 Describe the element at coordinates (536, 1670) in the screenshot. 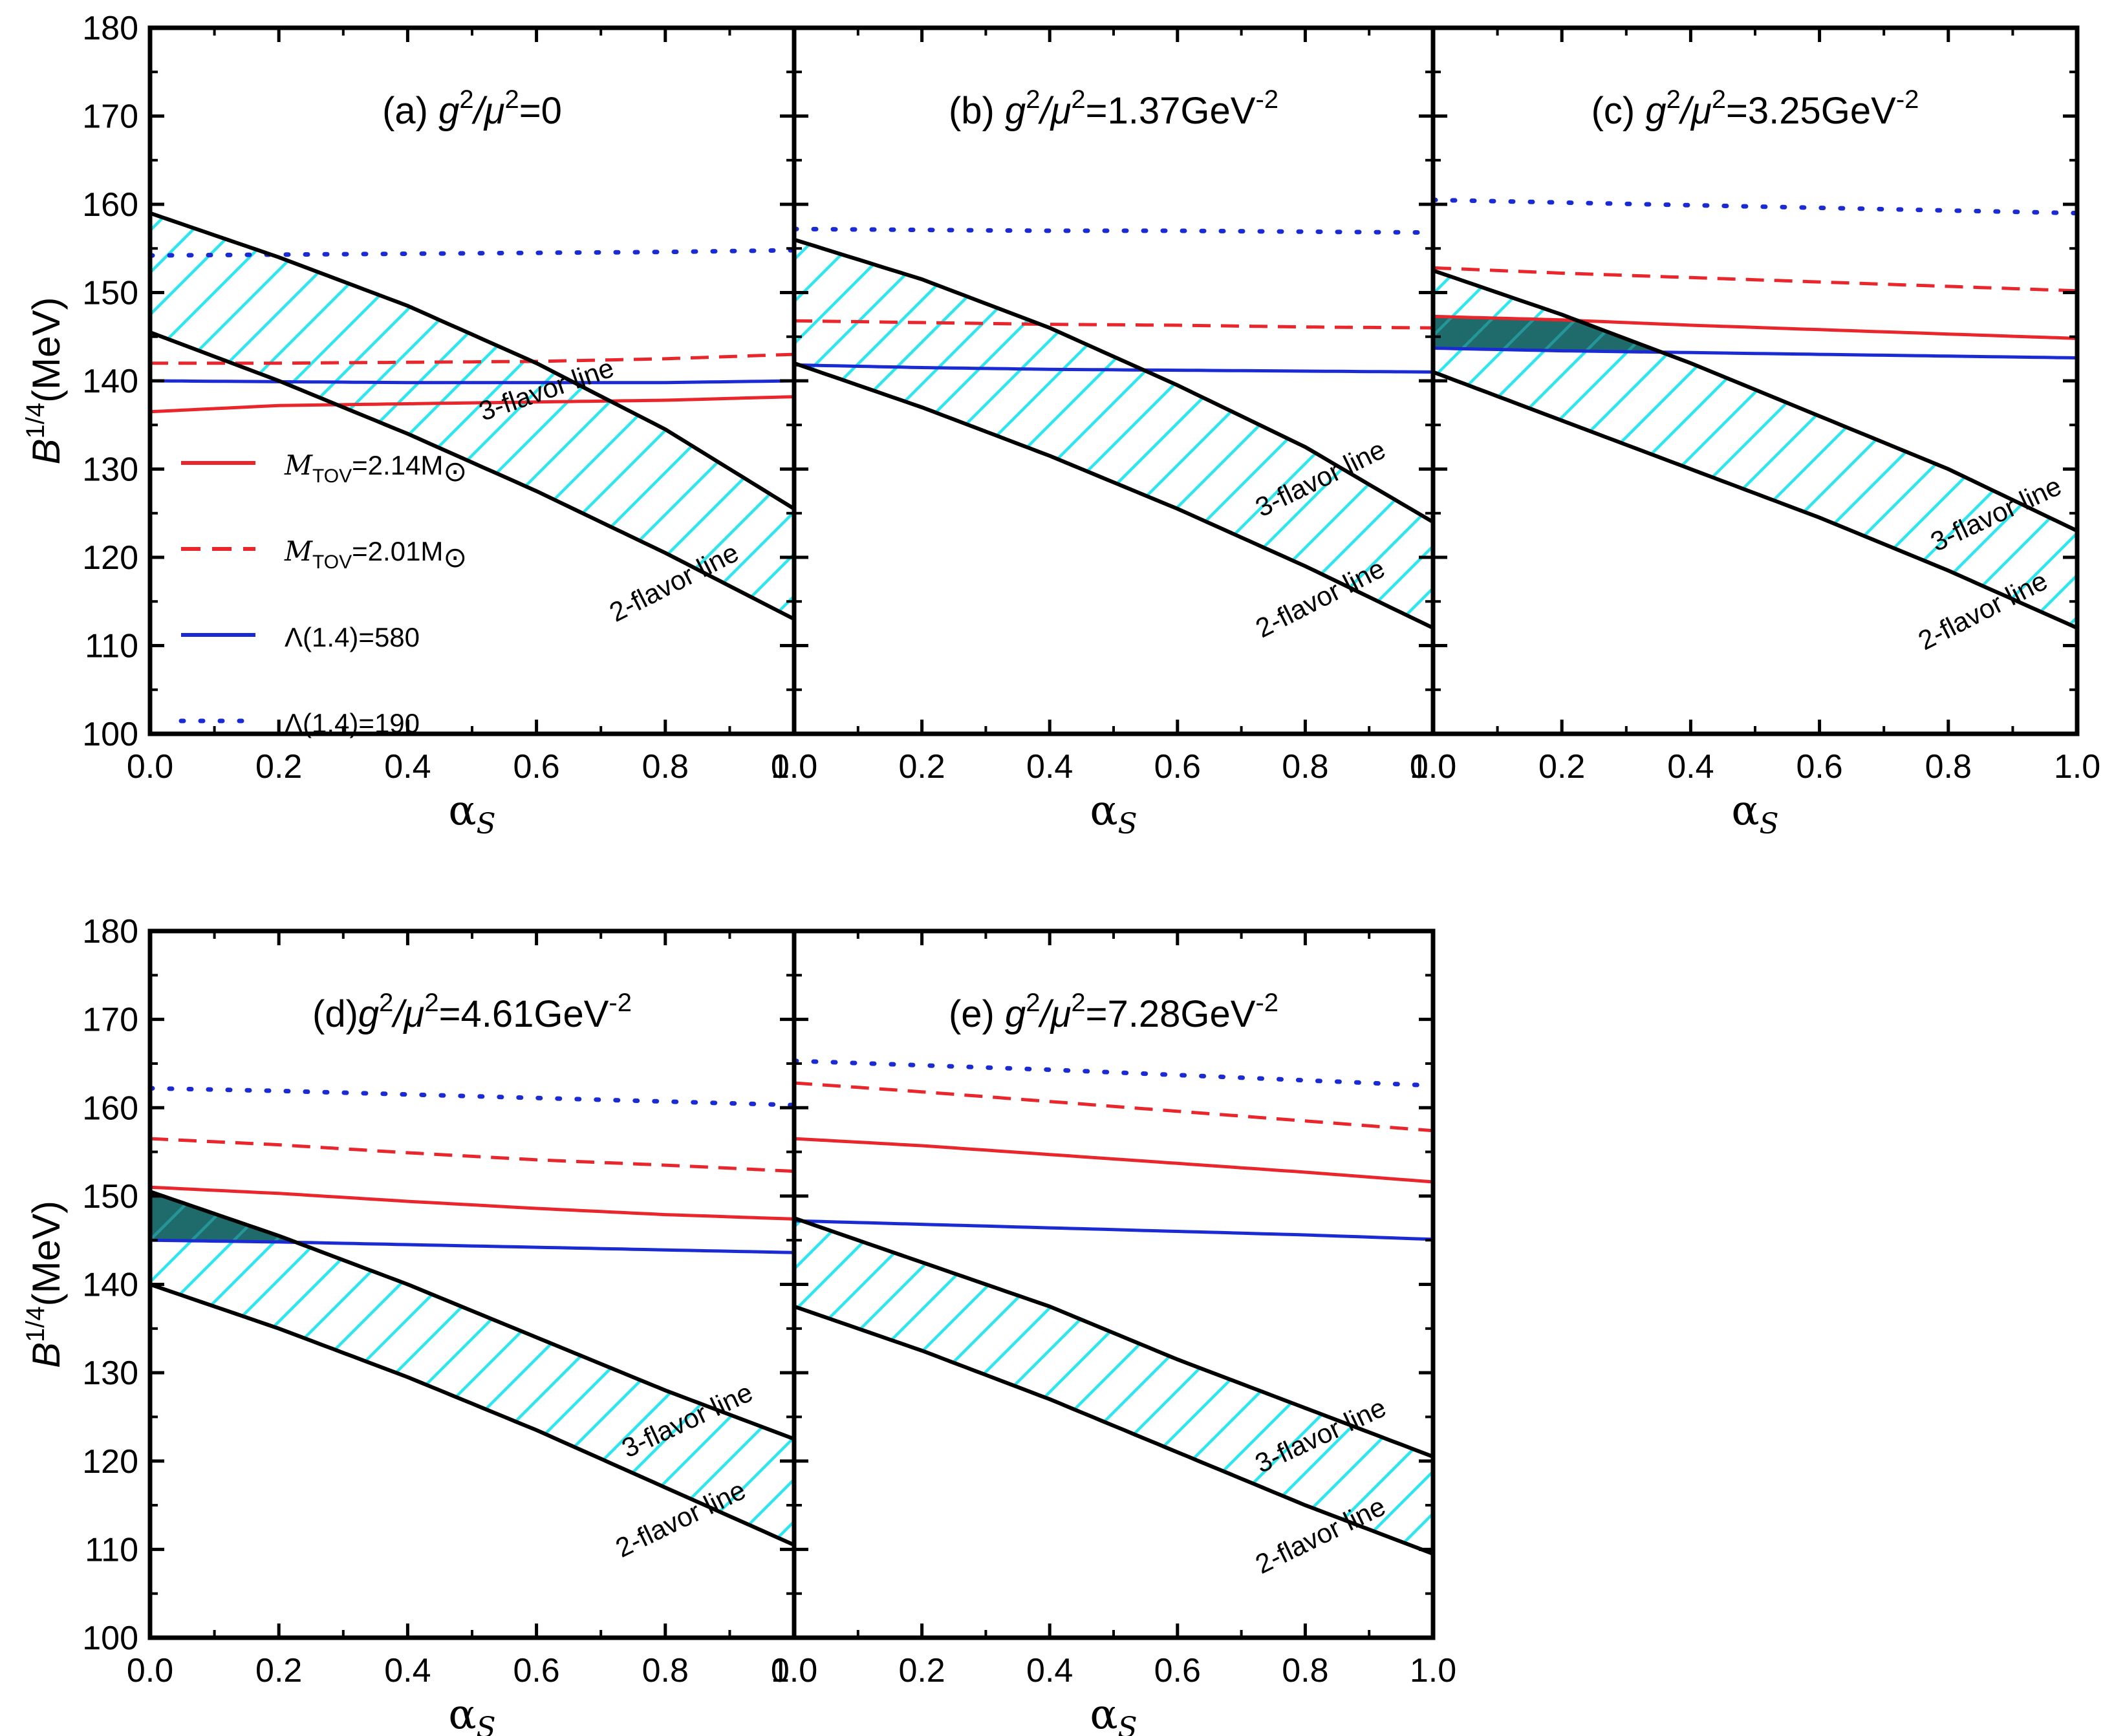

I see `x-tick-label-d-3: 0.6` at that location.